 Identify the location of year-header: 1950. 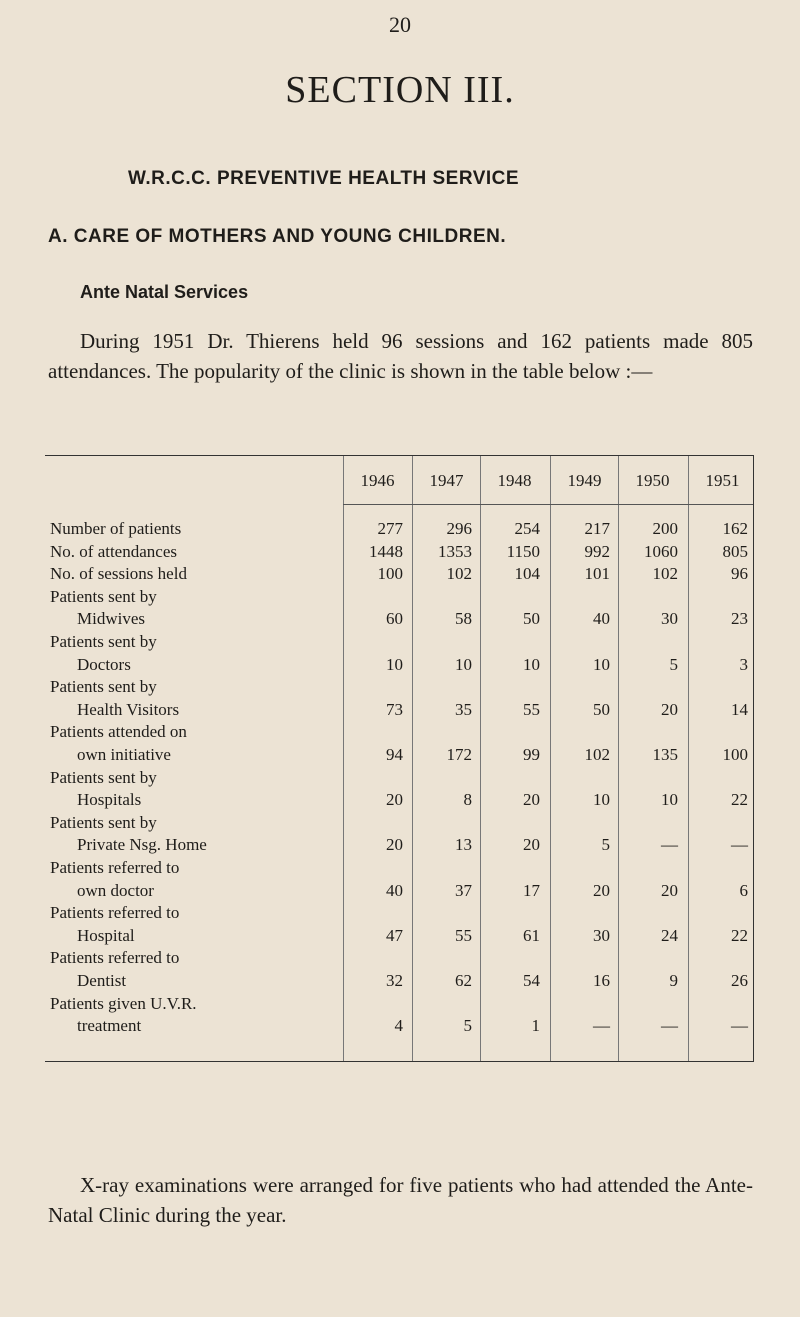
(652, 480).